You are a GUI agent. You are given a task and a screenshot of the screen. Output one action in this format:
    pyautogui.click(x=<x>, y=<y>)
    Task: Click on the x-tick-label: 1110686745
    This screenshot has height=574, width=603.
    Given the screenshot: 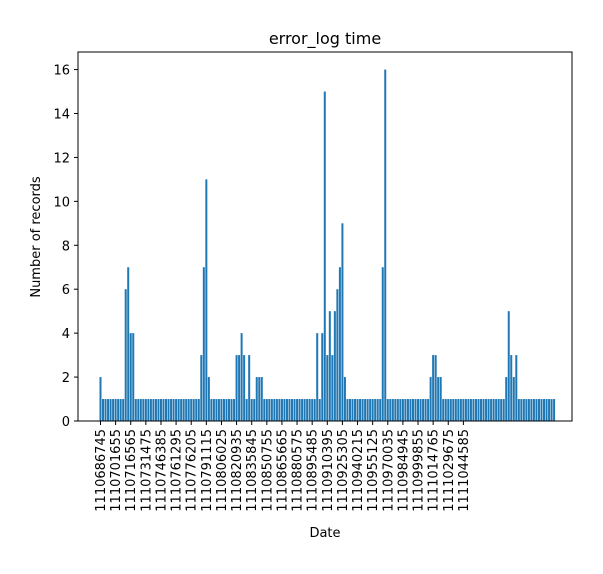 What is the action you would take?
    pyautogui.click(x=101, y=470)
    